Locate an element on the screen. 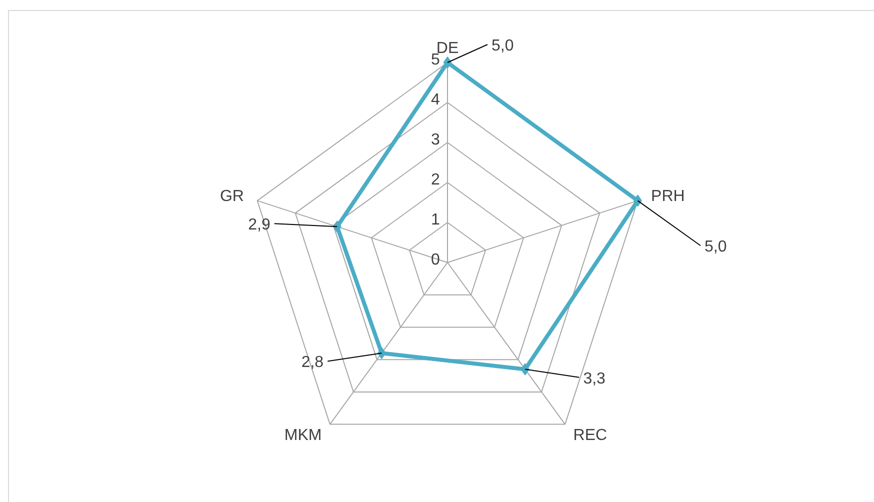  spoke-label: GR is located at coordinates (232, 196).